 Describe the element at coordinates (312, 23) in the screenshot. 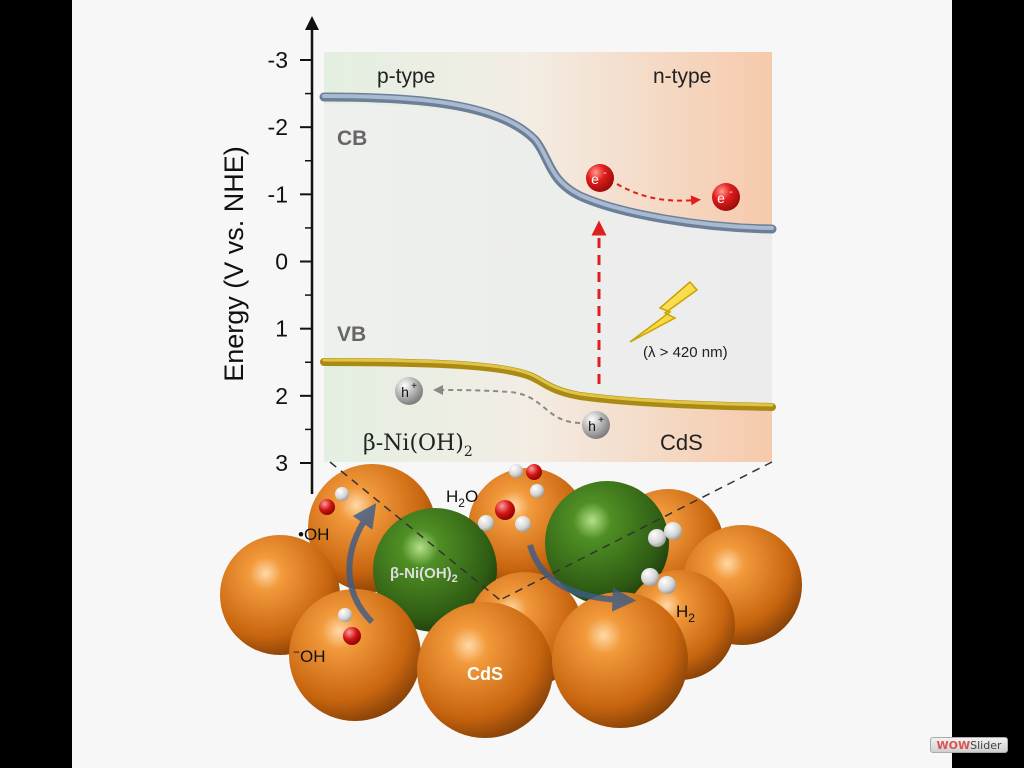

I see `energy-axis-arrowhead` at that location.